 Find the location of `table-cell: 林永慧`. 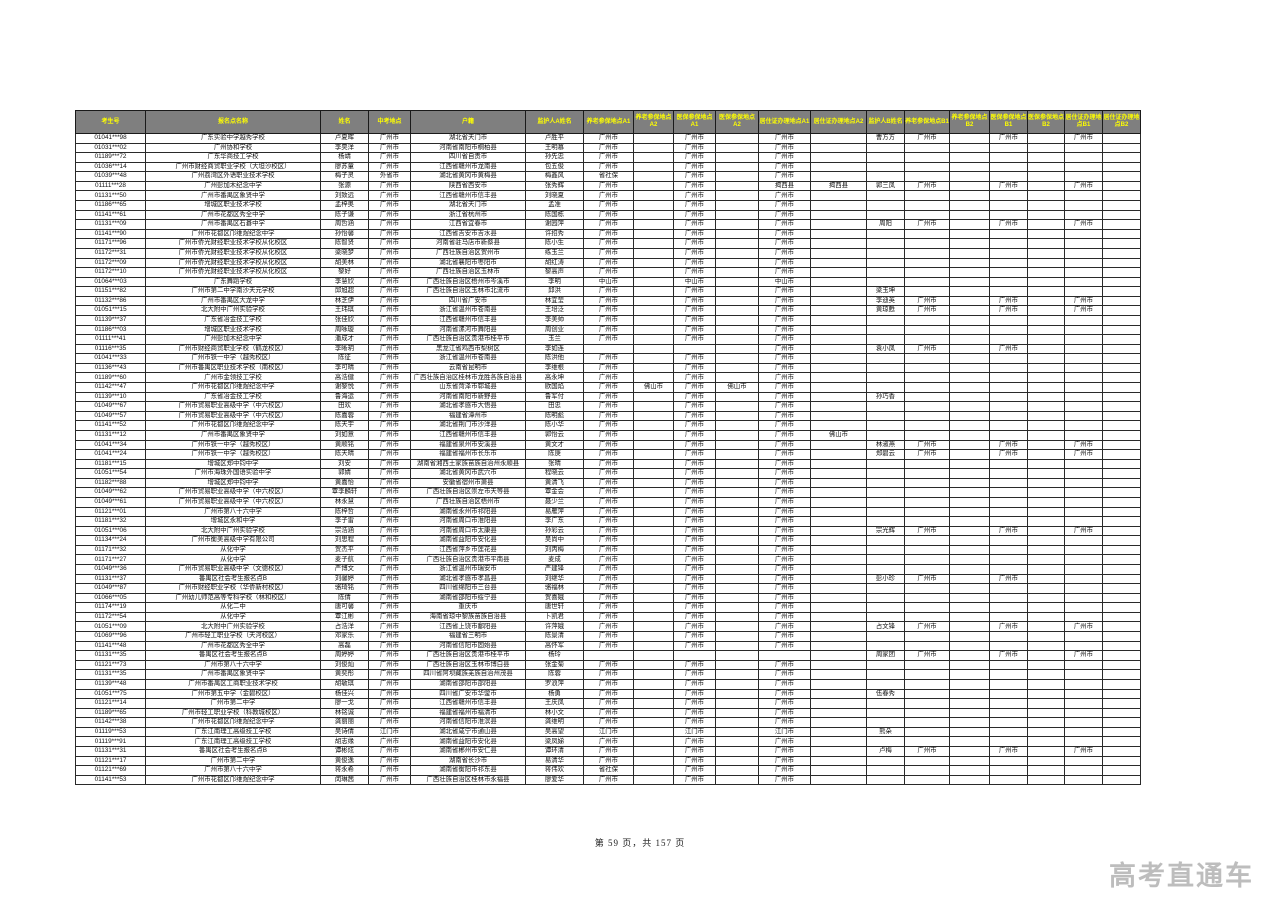

table-cell: 林永慧 is located at coordinates (344, 502).